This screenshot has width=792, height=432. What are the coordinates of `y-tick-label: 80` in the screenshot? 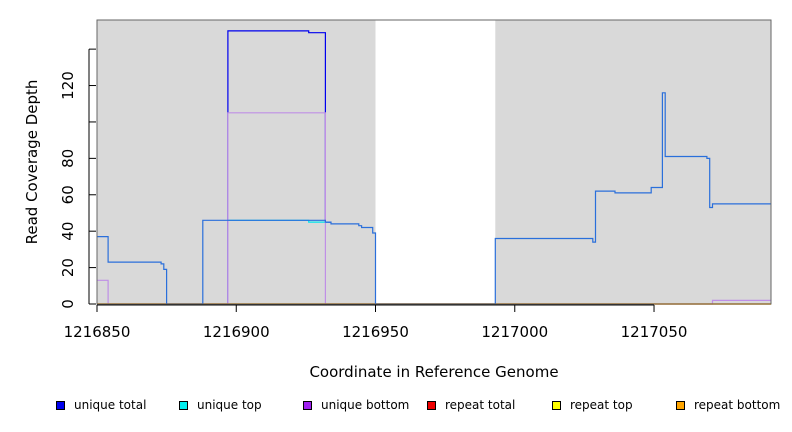 It's located at (68, 158).